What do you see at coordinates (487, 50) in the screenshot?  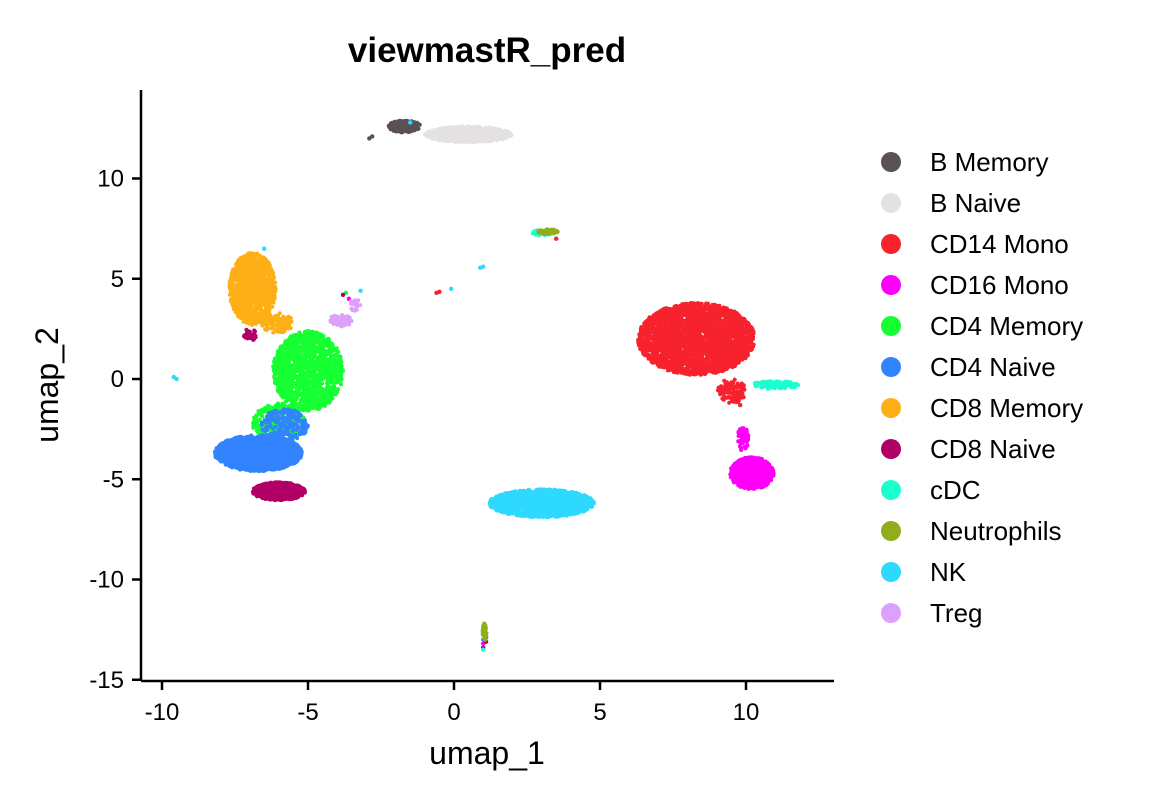 I see `chart-title: viewmastR_pred` at bounding box center [487, 50].